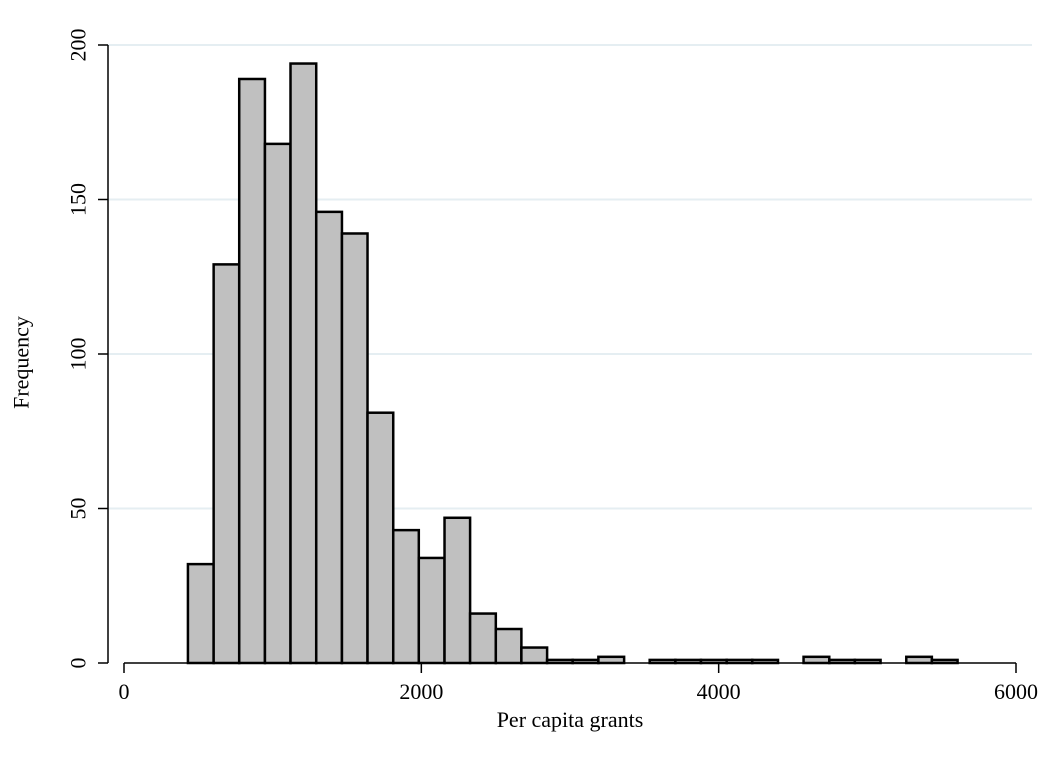 This screenshot has width=1061, height=767. I want to click on y-tick-label-200: 200, so click(78, 45).